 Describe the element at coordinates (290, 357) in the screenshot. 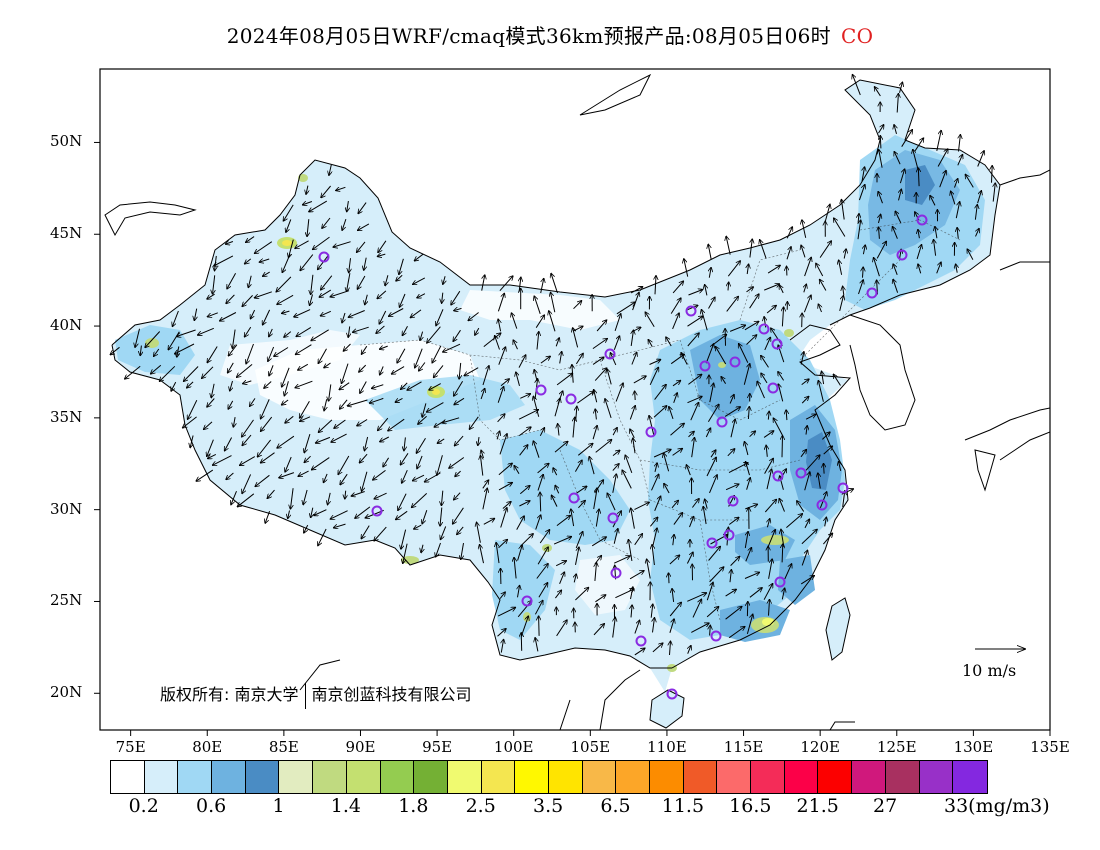

I see `low-area-xinjiang` at that location.